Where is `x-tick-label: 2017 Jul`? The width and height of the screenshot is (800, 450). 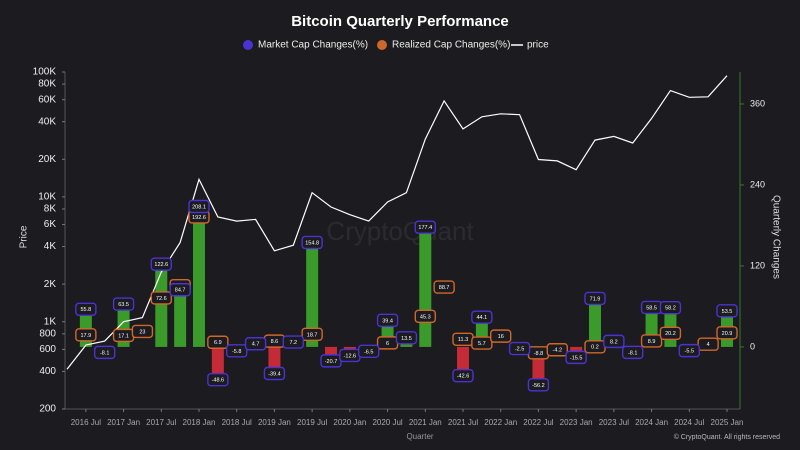 x-tick-label: 2017 Jul is located at coordinates (161, 422).